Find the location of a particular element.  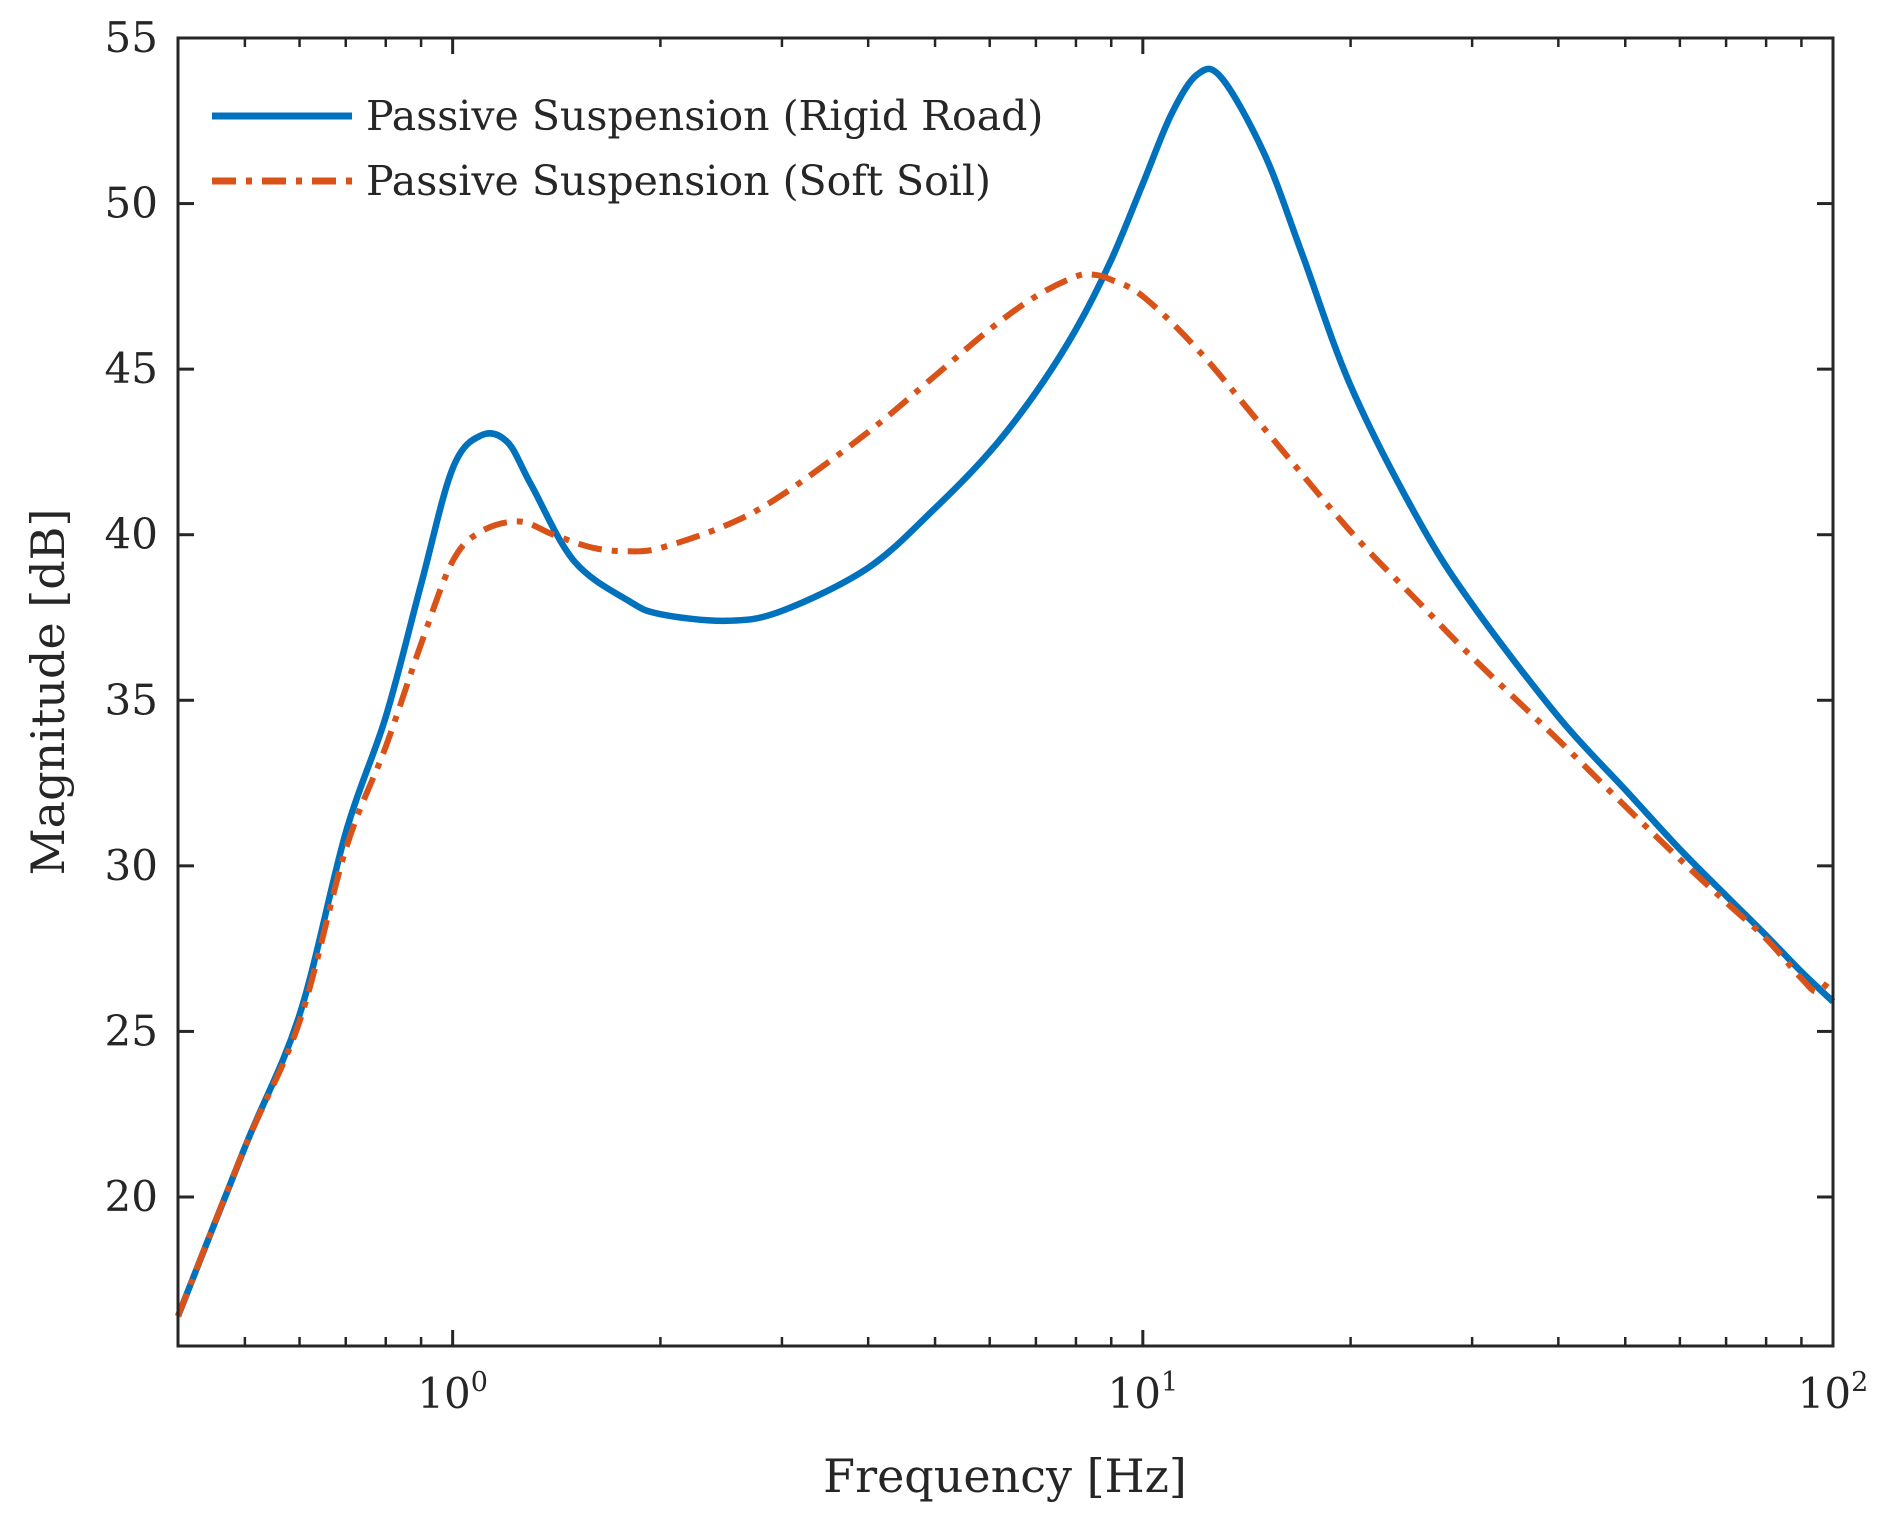

y-tick-label: 50 is located at coordinates (131, 203).